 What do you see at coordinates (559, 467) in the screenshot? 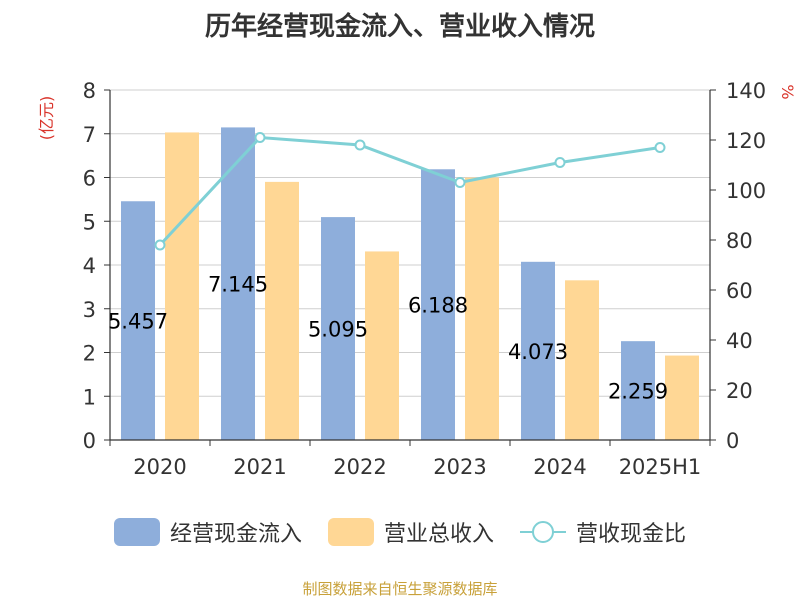
I see `x-tick-label: 2024` at bounding box center [559, 467].